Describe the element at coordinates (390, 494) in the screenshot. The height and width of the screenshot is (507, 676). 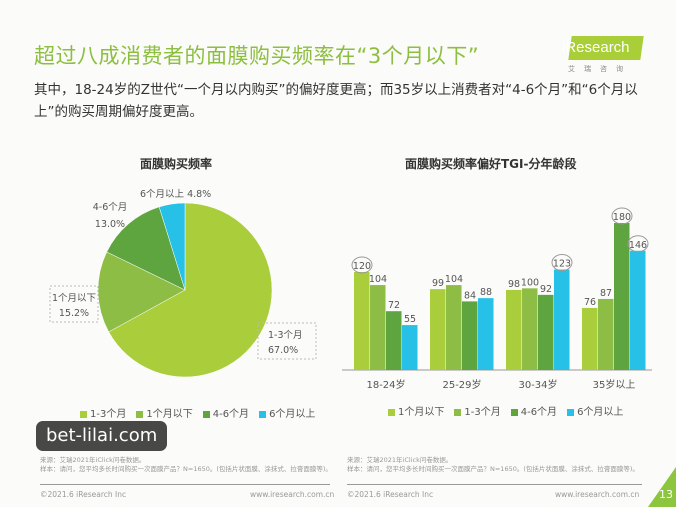
I see `right-copyright: ©2021.6 iResearch Inc` at that location.